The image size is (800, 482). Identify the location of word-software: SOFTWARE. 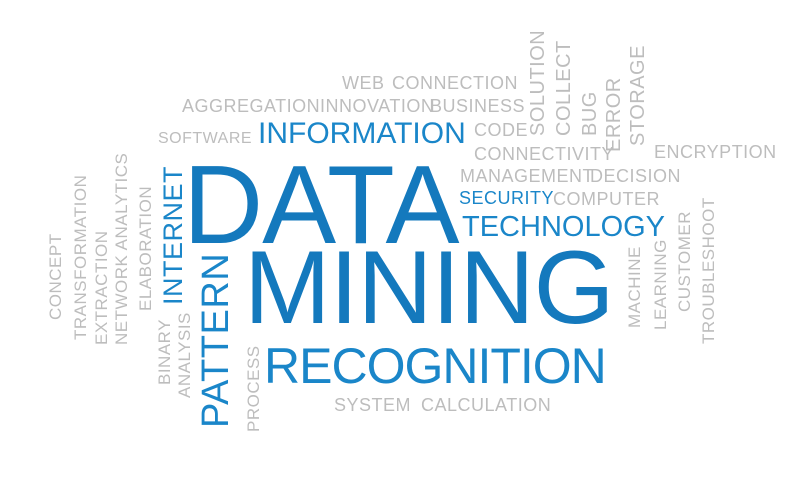
(205, 138).